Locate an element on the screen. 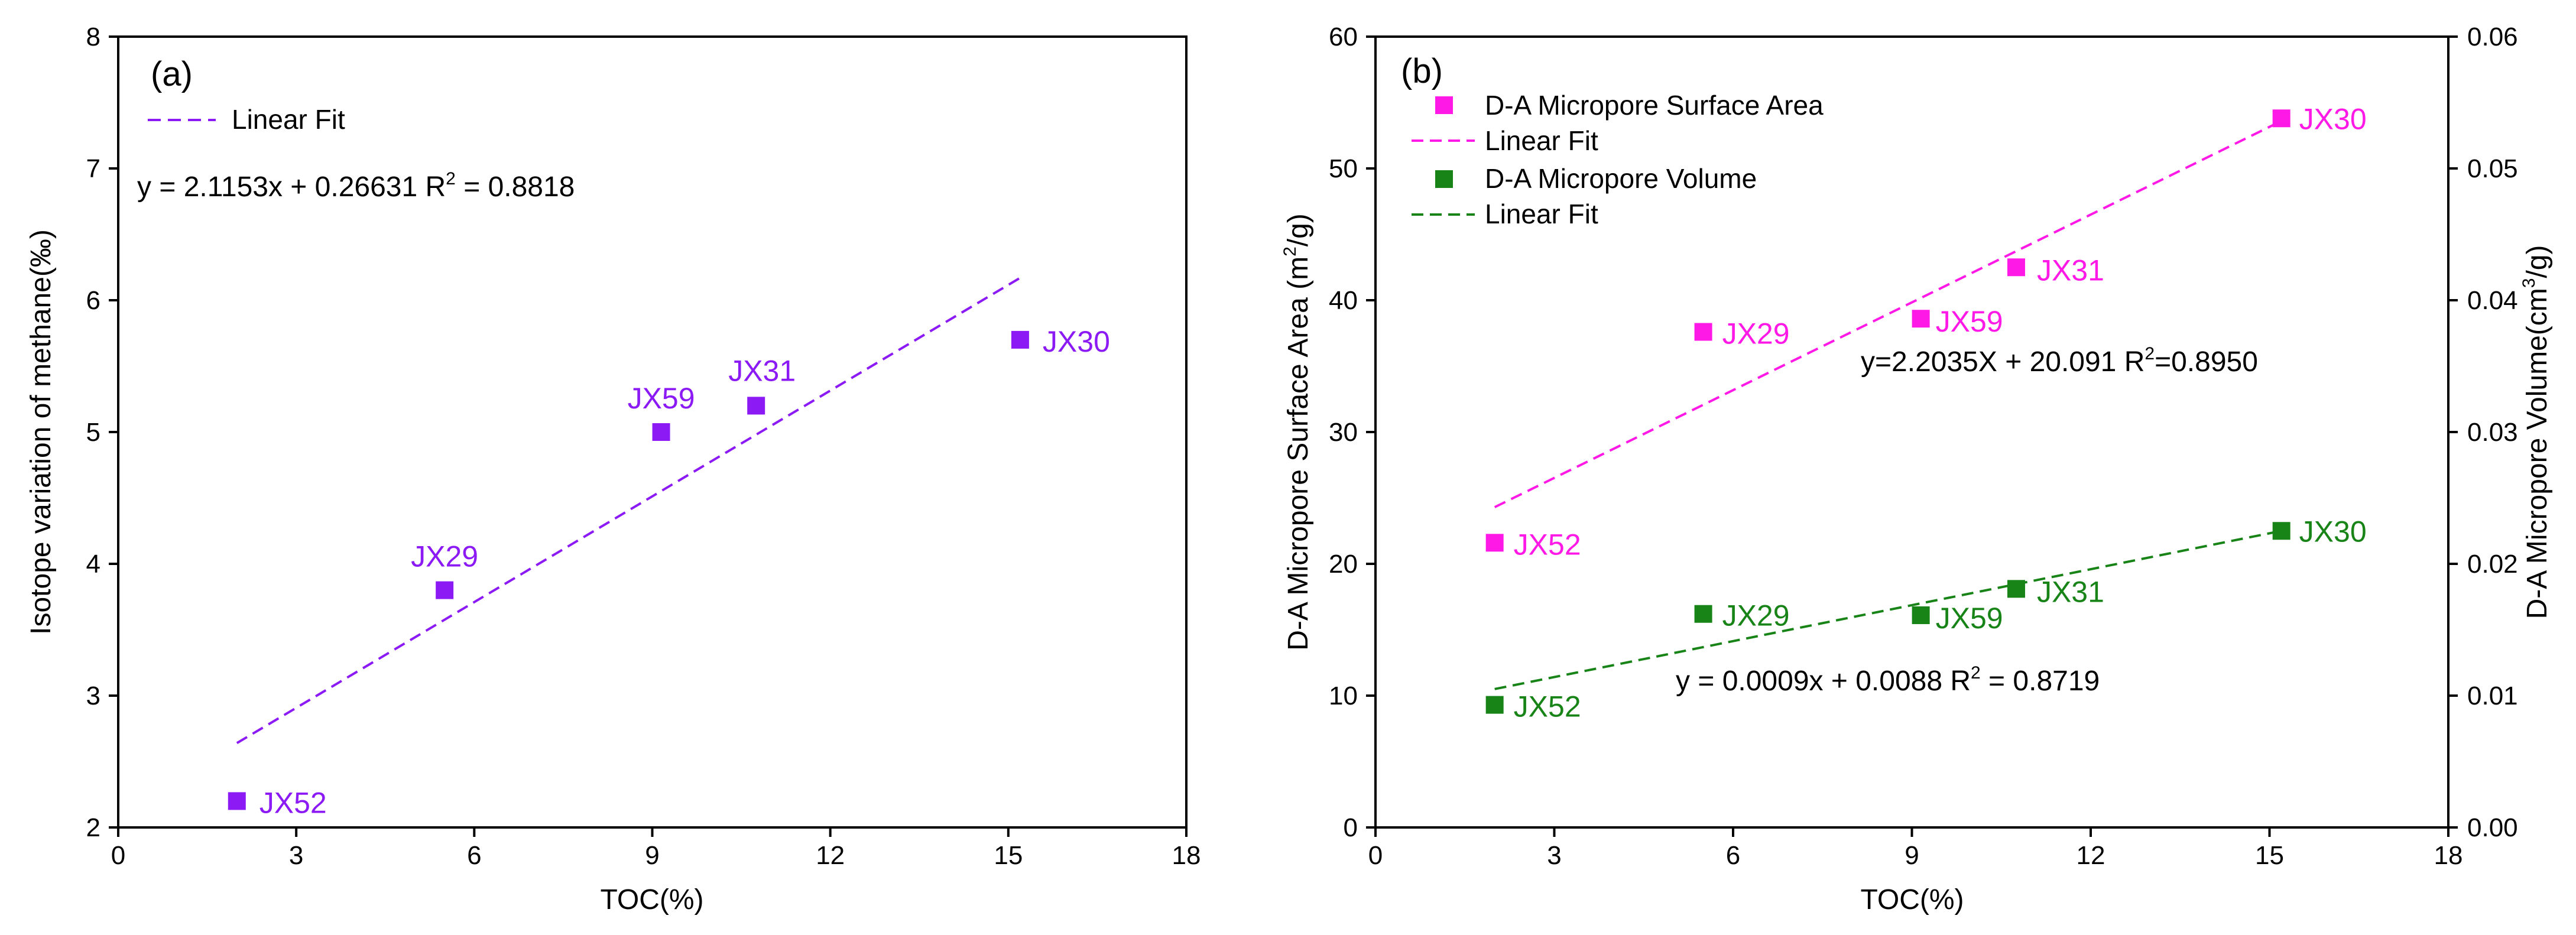  panel-b-right-axis-title-exponent: 3 is located at coordinates (2529, 283).